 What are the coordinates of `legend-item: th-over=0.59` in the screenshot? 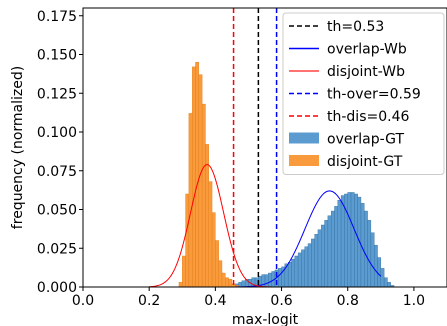 It's located at (355, 95).